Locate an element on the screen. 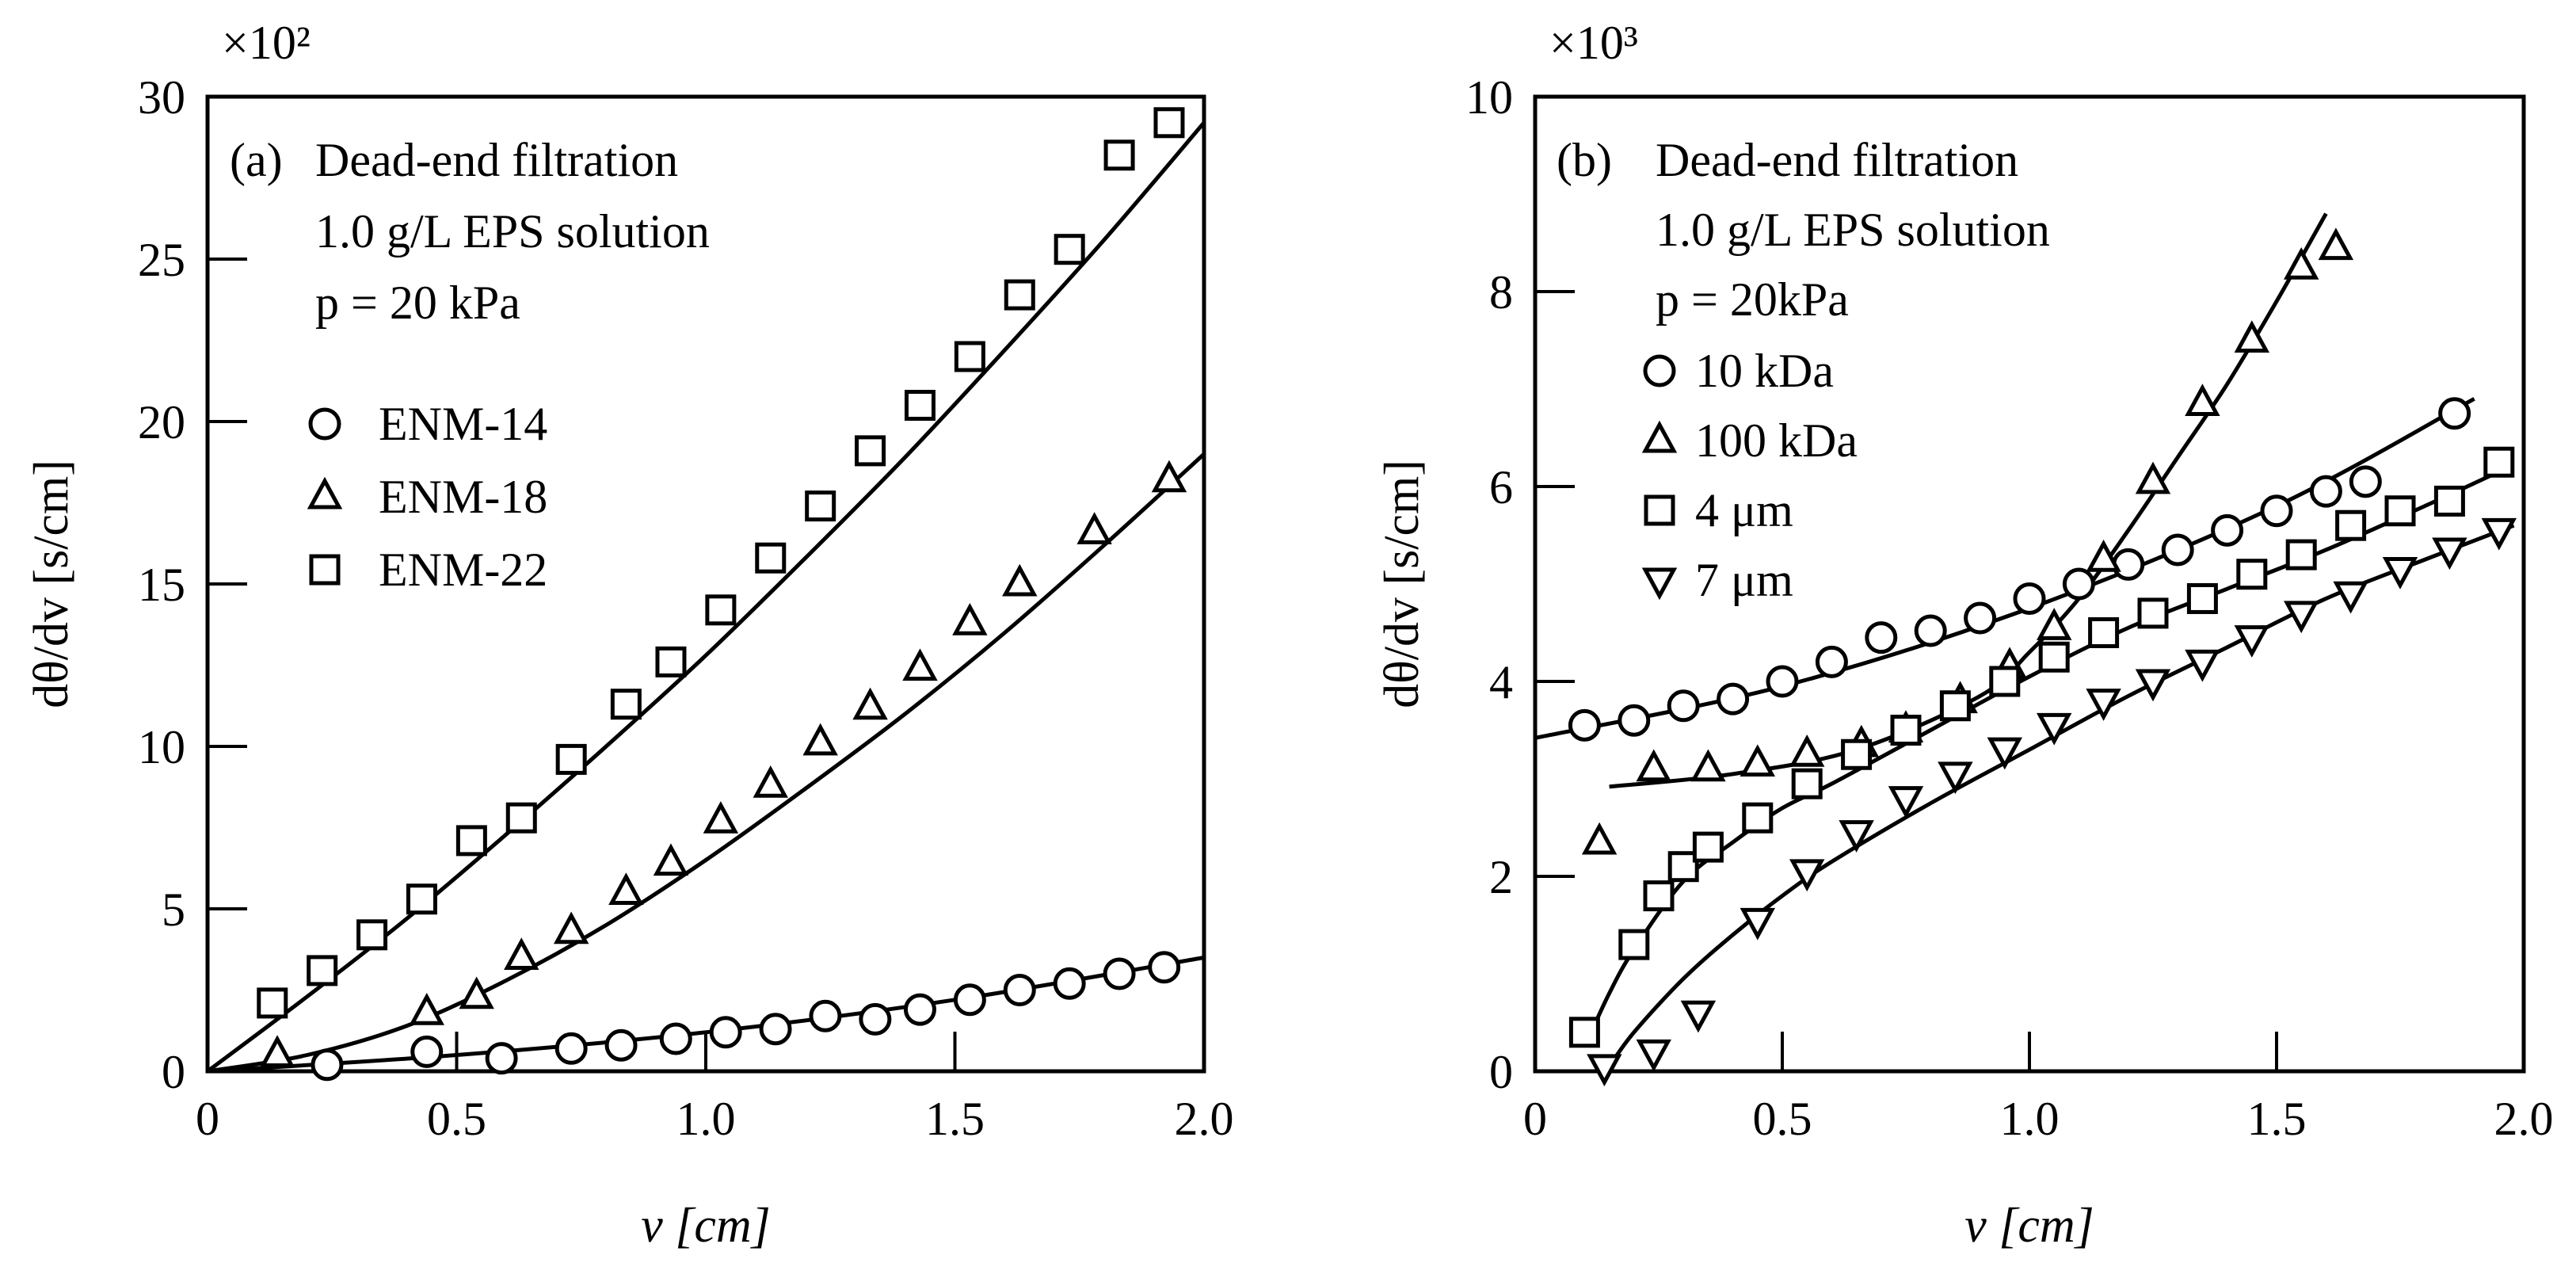 Image resolution: width=2576 pixels, height=1286 pixels. y-tick-label: 0 is located at coordinates (1501, 1072).